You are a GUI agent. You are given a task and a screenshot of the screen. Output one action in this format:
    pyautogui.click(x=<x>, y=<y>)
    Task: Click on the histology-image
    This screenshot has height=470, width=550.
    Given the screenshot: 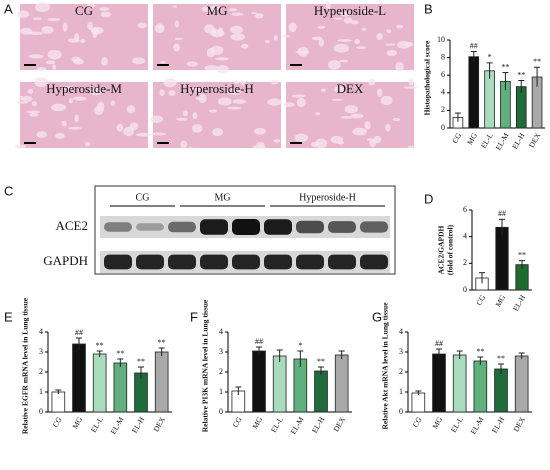 What is the action you would take?
    pyautogui.click(x=350, y=37)
    